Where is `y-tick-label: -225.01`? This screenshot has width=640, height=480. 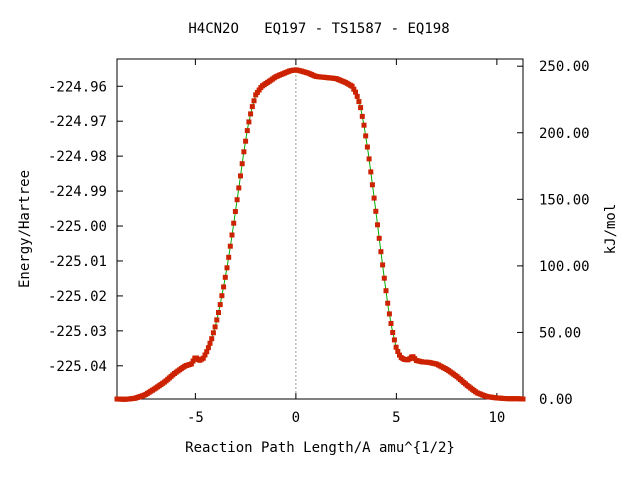 y-tick-label: -225.01 is located at coordinates (77, 262).